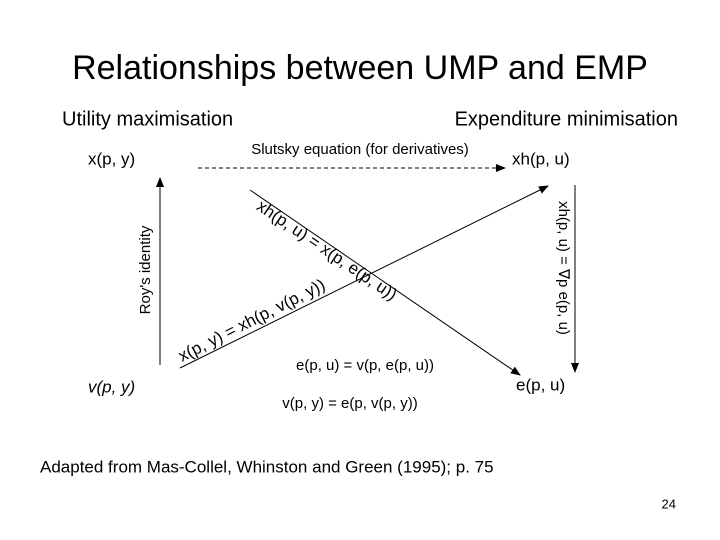 Image resolution: width=720 pixels, height=540 pixels. Describe the element at coordinates (365, 365) in the screenshot. I see `identity: e(p, u) = v(p, e(p, u))` at that location.